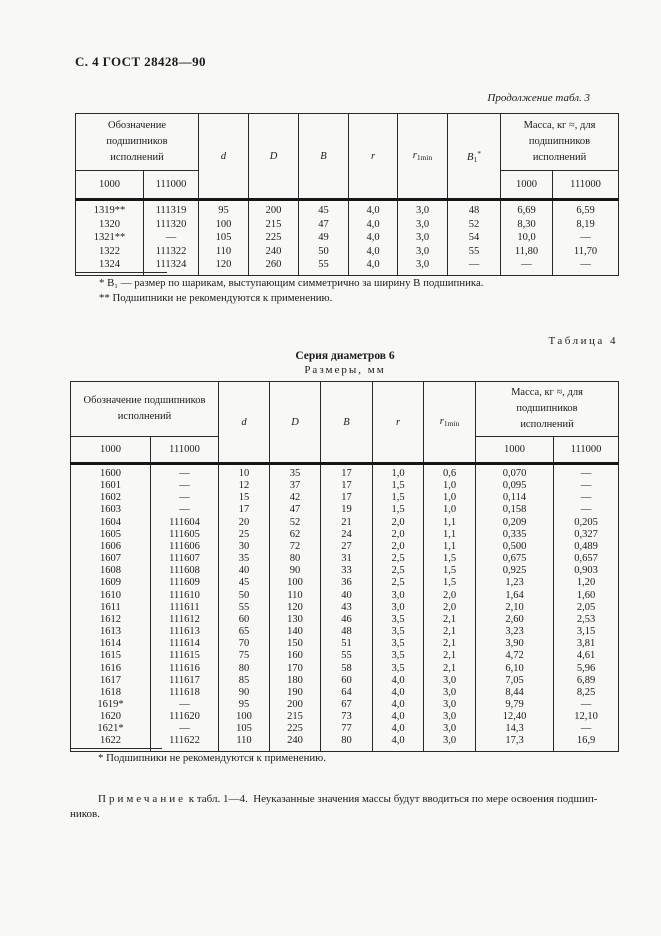  Describe the element at coordinates (441, 421) in the screenshot. I see `col-r1min-base: r` at that location.